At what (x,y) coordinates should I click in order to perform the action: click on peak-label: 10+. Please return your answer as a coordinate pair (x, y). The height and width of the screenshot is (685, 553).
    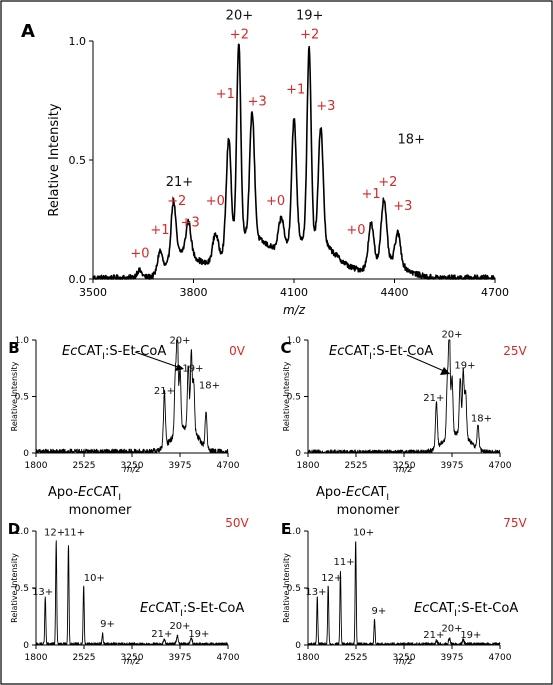
    Looking at the image, I should click on (363, 533).